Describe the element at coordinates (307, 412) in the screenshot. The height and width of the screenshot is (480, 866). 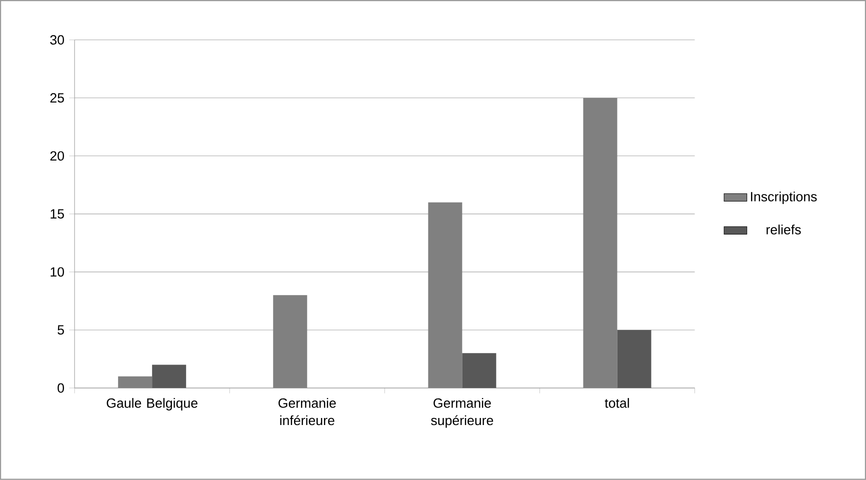
I see `x-tick-label: Germanie inférieure` at that location.